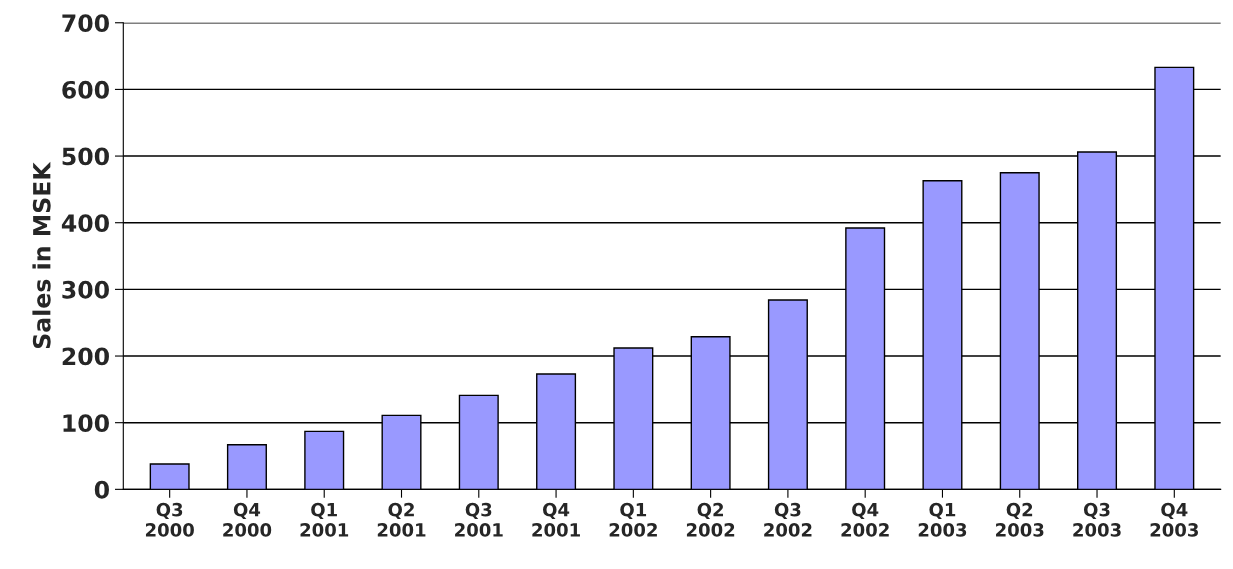 The height and width of the screenshot is (569, 1233). I want to click on x-tick-label: Q1 2003, so click(942, 519).